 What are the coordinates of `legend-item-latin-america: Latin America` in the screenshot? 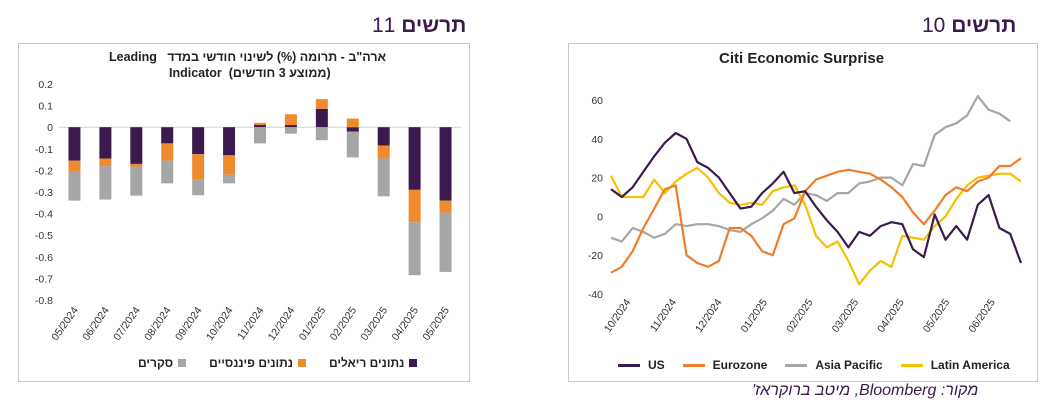 It's located at (955, 365).